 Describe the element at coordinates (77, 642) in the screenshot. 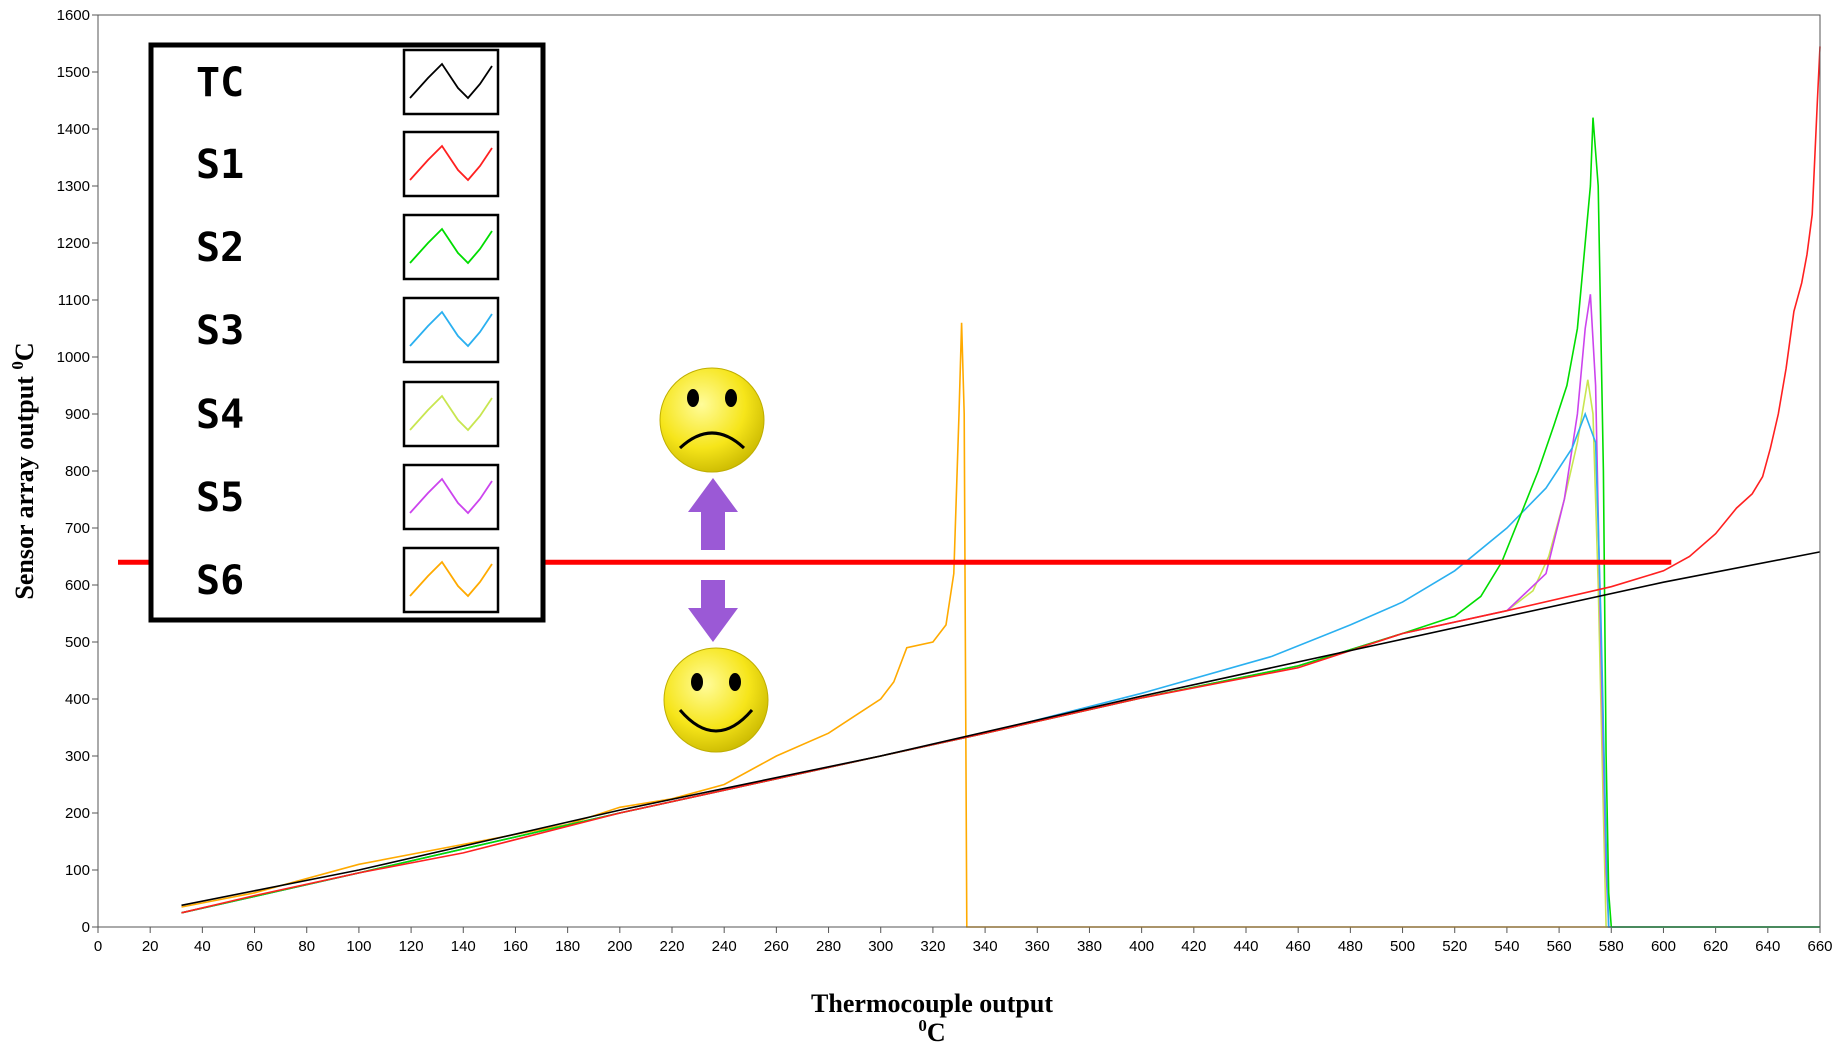

I see `y-tick-label: 500` at that location.